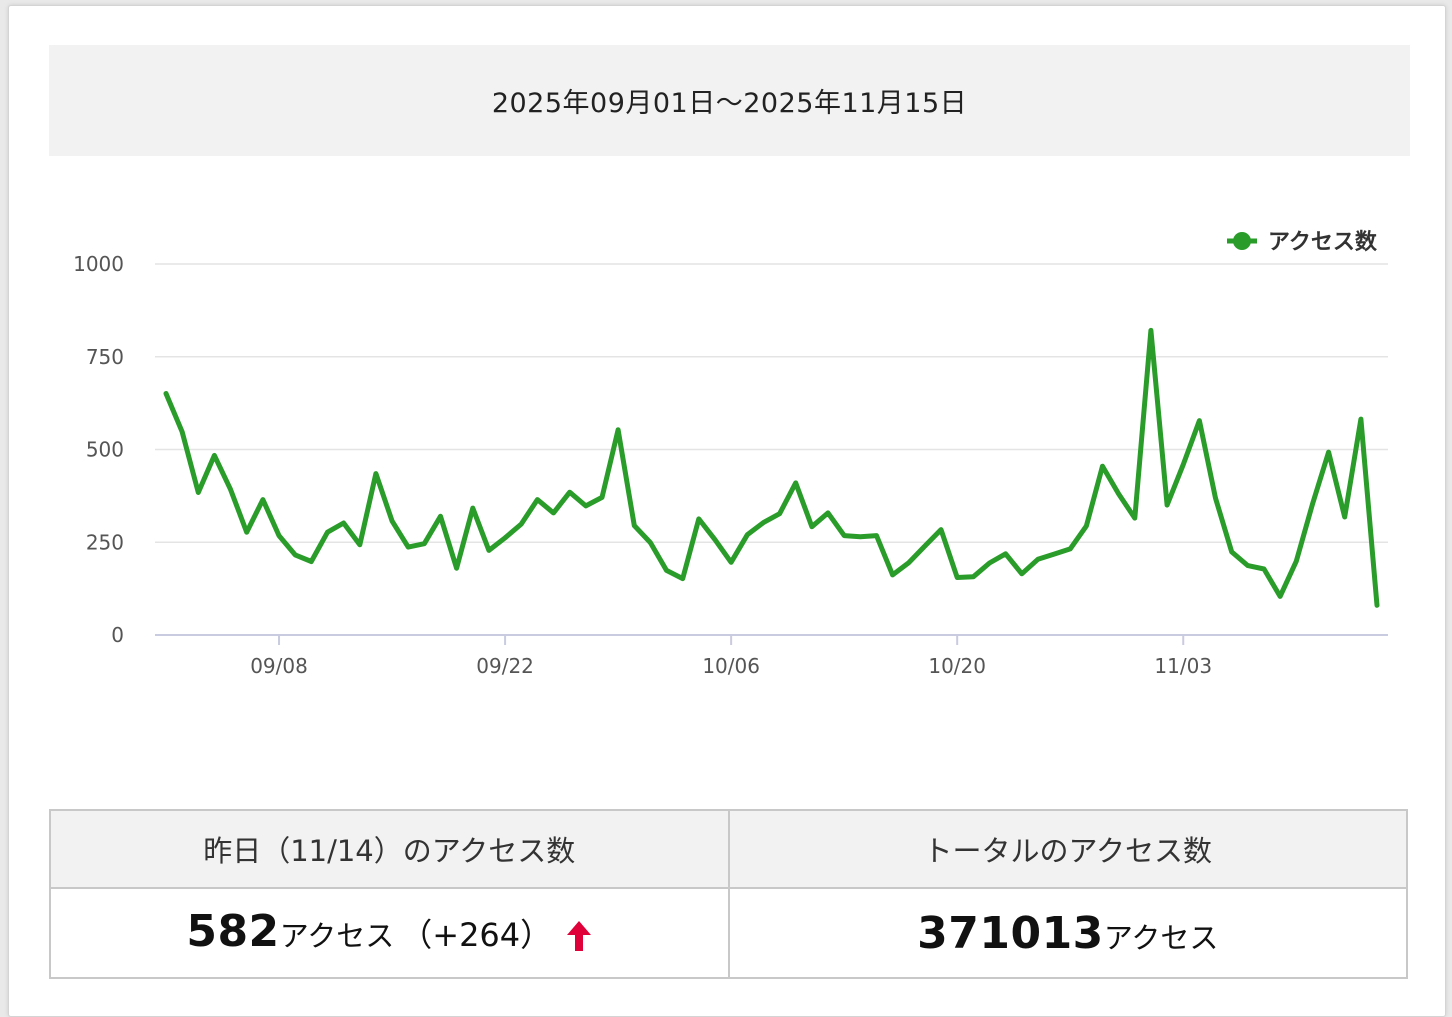  Describe the element at coordinates (957, 666) in the screenshot. I see `x-tick-label: 10/20` at that location.